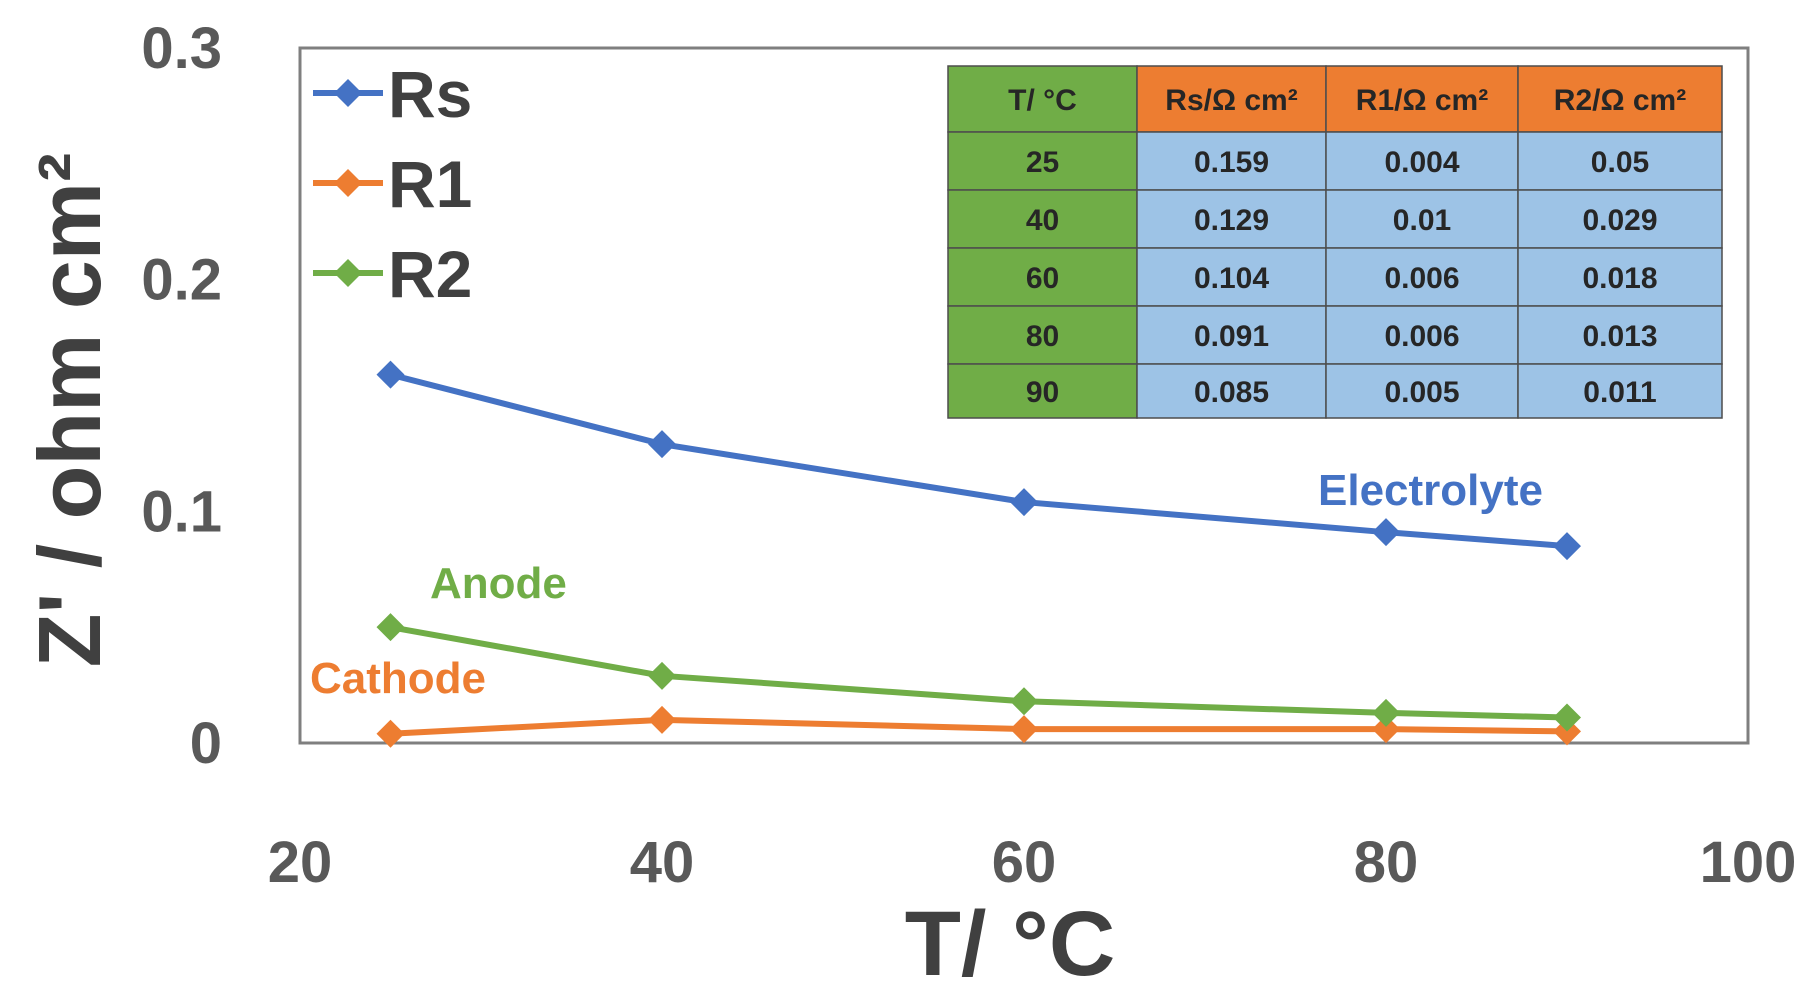  Describe the element at coordinates (398, 678) in the screenshot. I see `annotation-cathode: Cathode` at that location.